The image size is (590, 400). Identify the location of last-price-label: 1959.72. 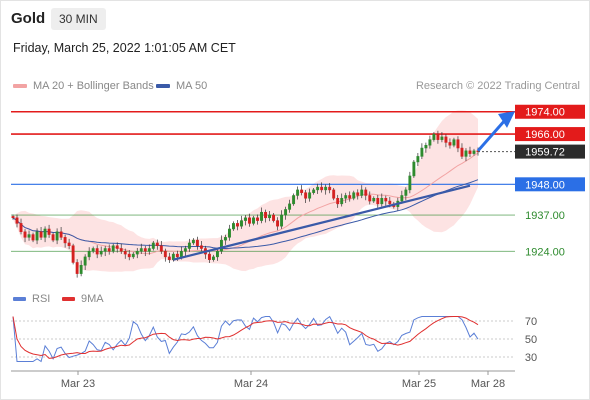
(545, 153).